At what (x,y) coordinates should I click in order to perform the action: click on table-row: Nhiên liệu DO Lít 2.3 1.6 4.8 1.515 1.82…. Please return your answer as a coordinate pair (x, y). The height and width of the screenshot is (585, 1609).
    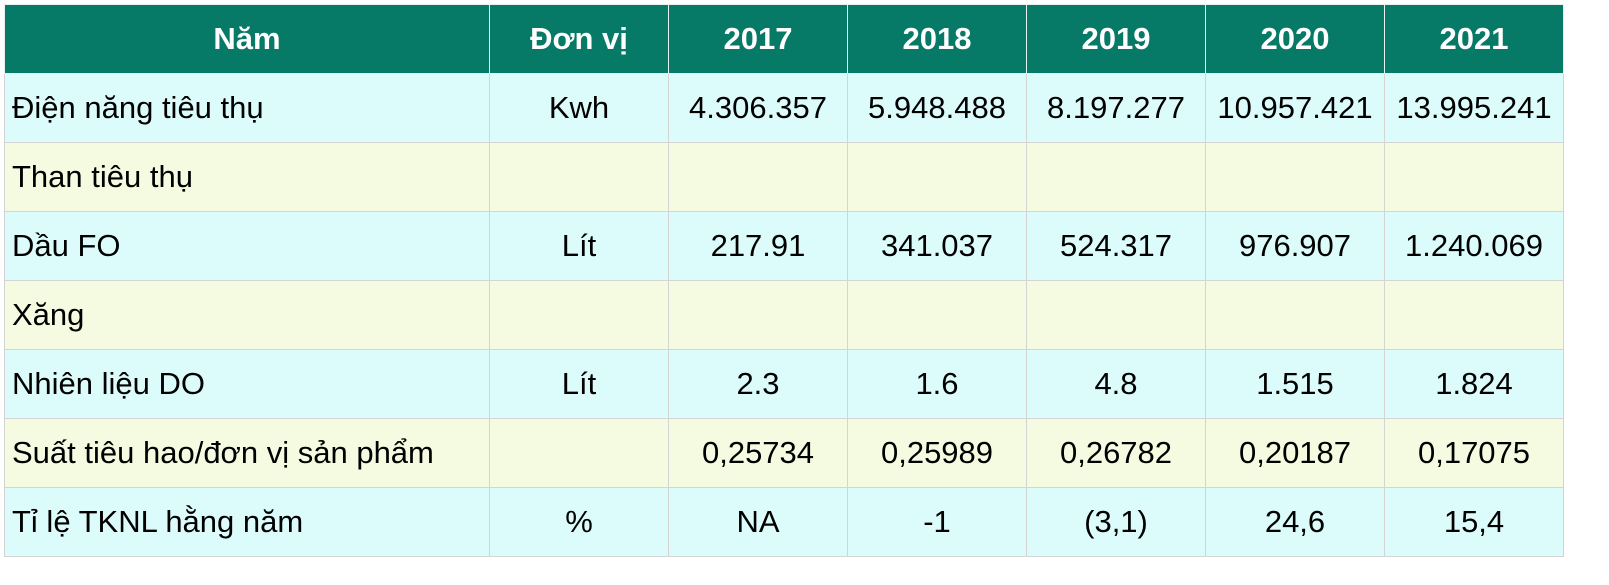
    Looking at the image, I should click on (784, 384).